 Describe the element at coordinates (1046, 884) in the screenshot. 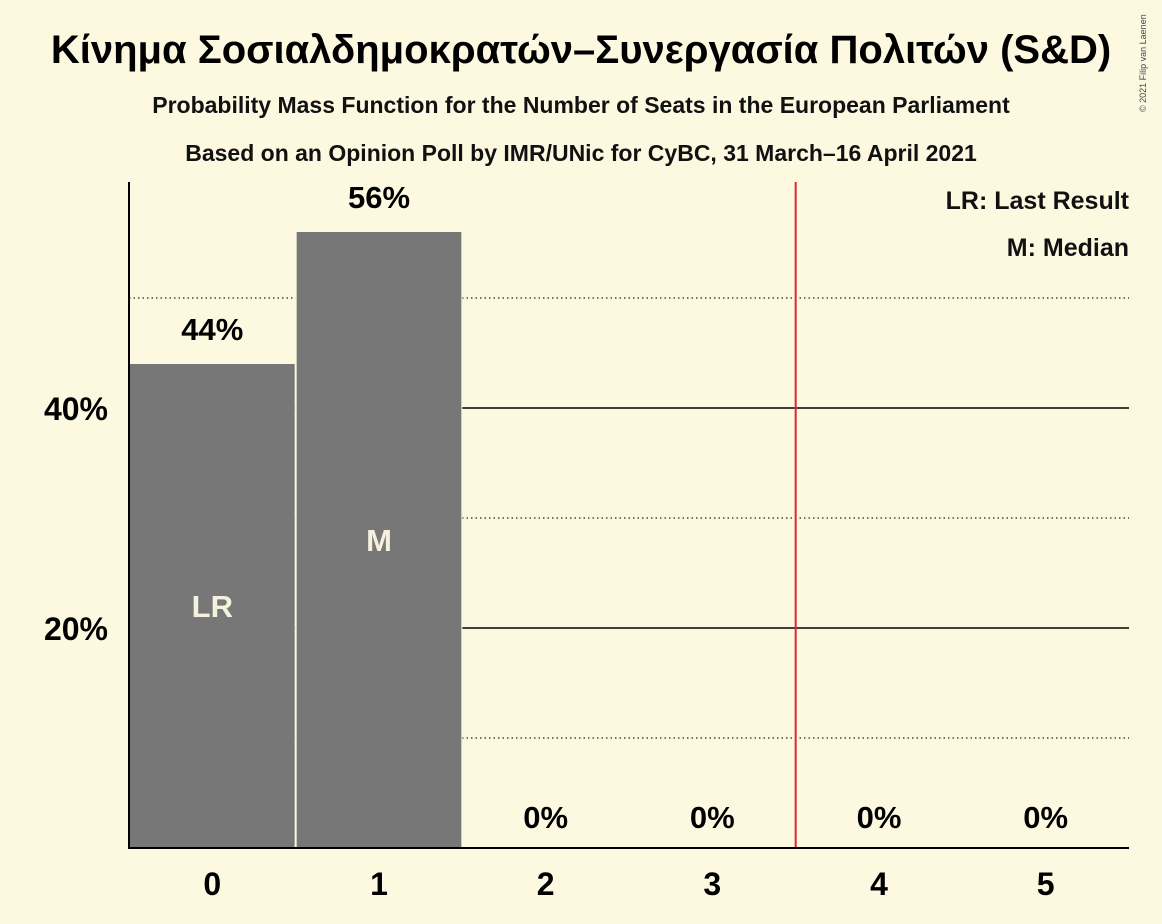

I see `x-tick-label: 5` at that location.